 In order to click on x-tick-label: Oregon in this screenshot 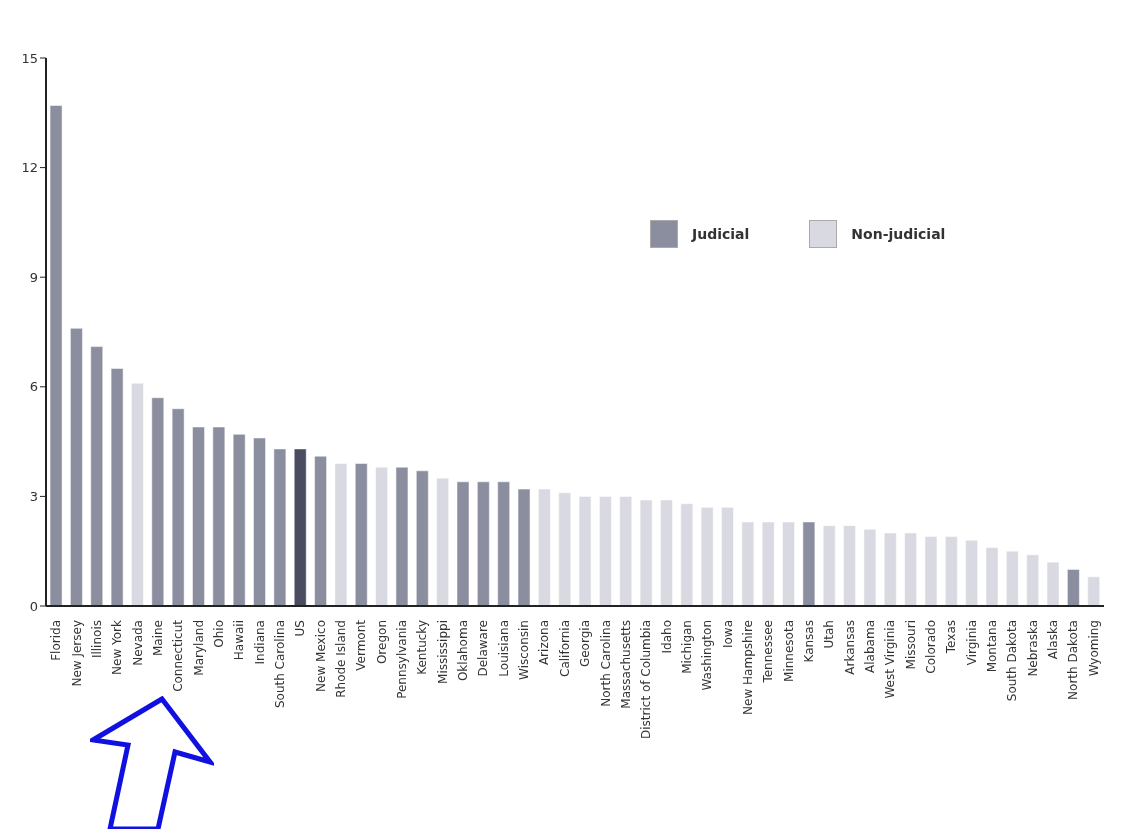, I will do `click(381, 642)`.